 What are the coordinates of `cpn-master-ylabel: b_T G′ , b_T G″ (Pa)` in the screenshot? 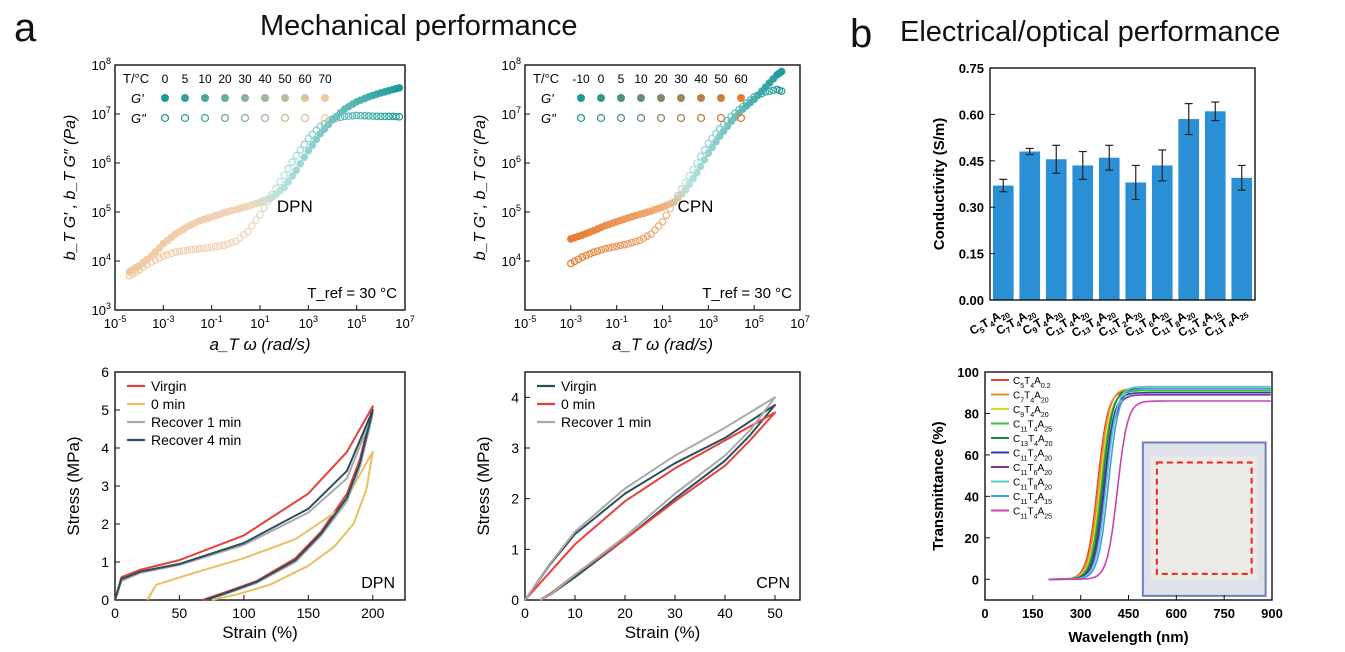 It's located at (480, 188).